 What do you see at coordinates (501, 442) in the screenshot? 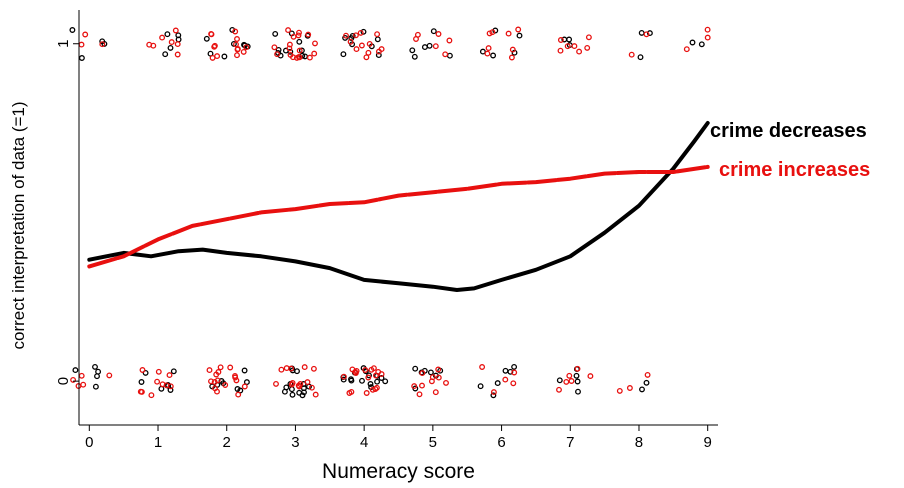
I see `x-tick-label: 6` at bounding box center [501, 442].